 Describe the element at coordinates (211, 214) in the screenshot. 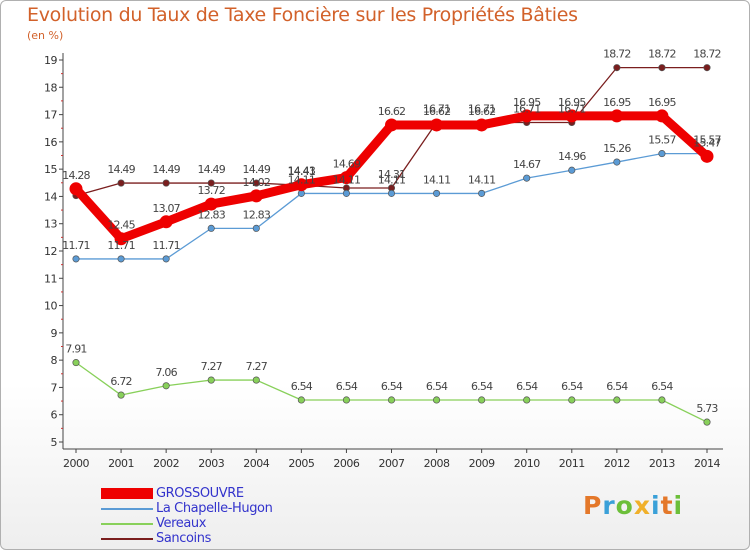

I see `data-label-la-chapelle-hugon: 12.83` at that location.